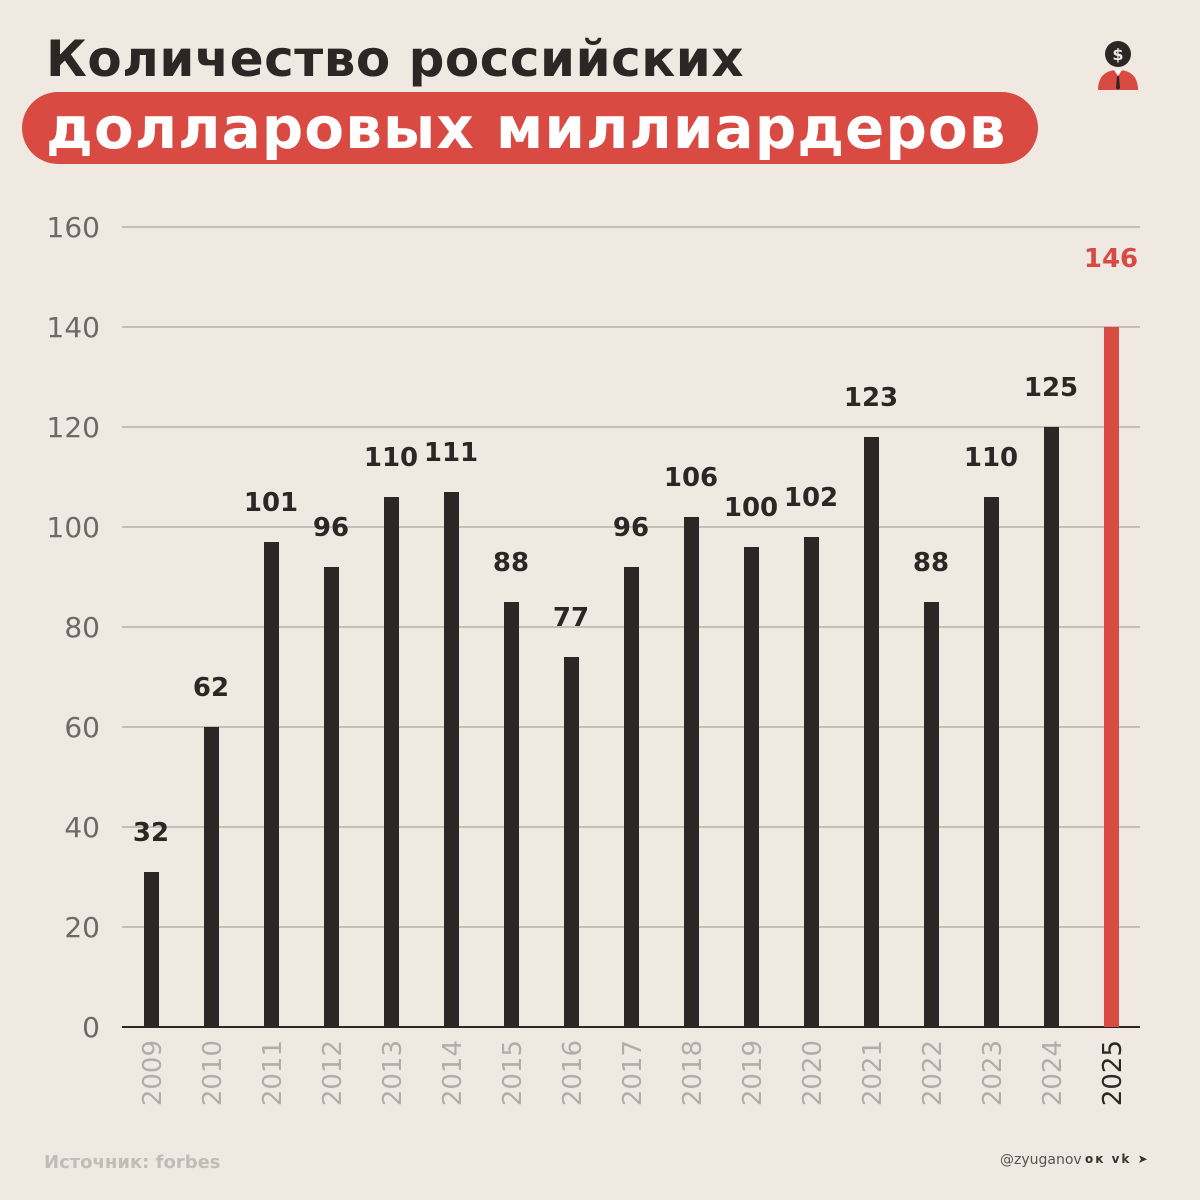 The image size is (1200, 1200). I want to click on data-label-2024: 125, so click(1051, 388).